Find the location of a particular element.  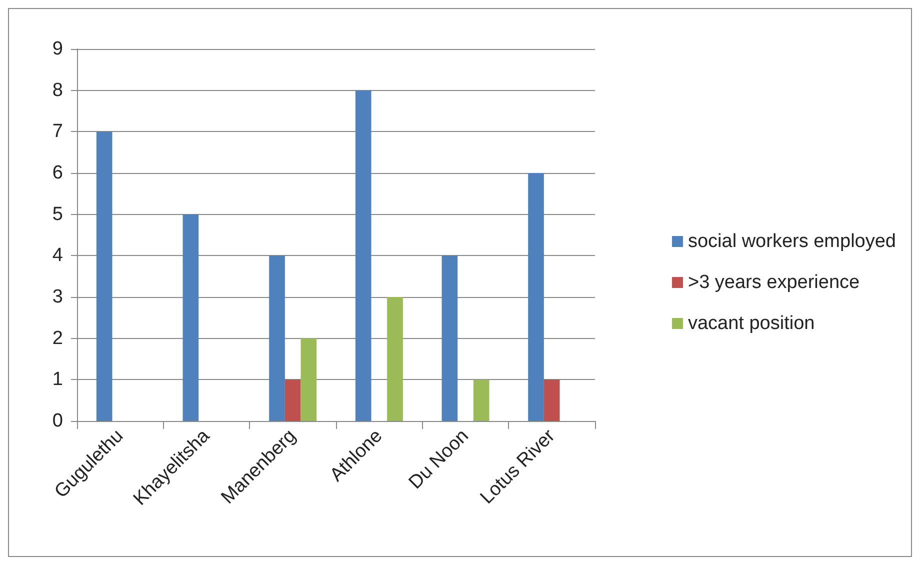

legend-label: vacant position is located at coordinates (751, 323).